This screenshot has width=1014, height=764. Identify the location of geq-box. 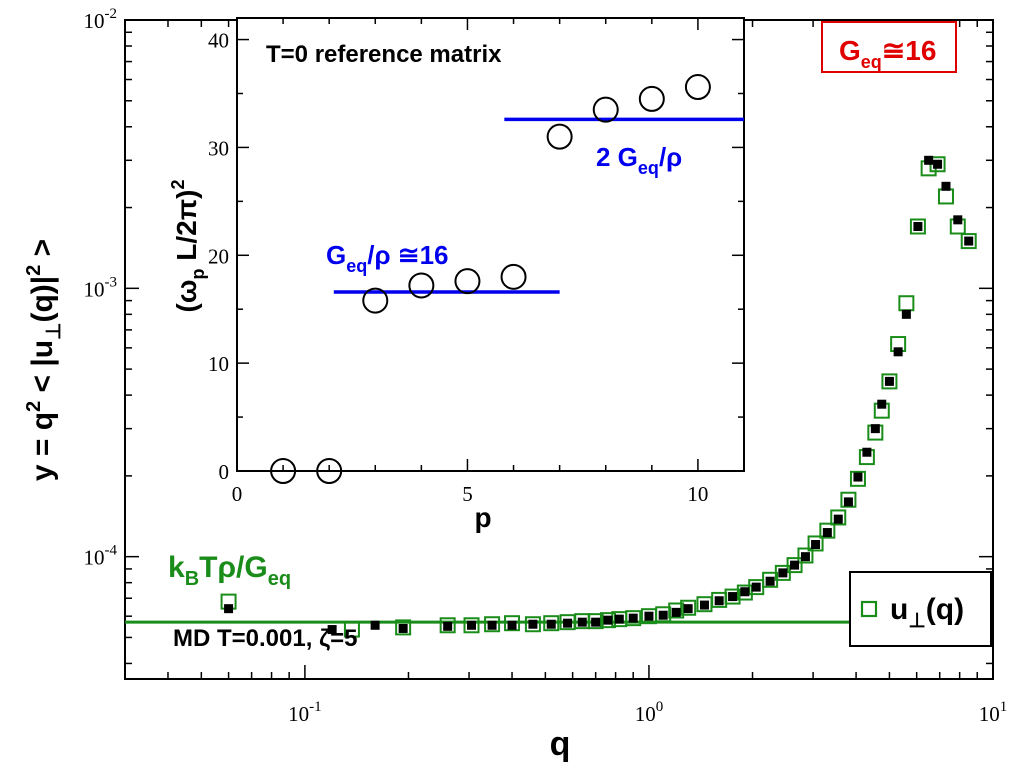
(889, 47).